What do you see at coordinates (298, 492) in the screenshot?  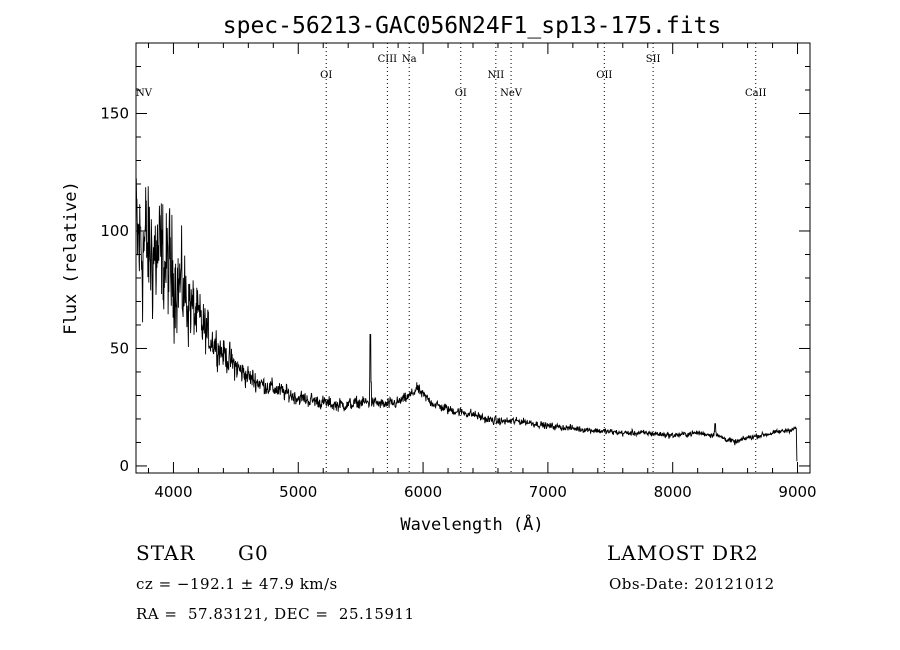 I see `x-tick-label: 5000` at bounding box center [298, 492].